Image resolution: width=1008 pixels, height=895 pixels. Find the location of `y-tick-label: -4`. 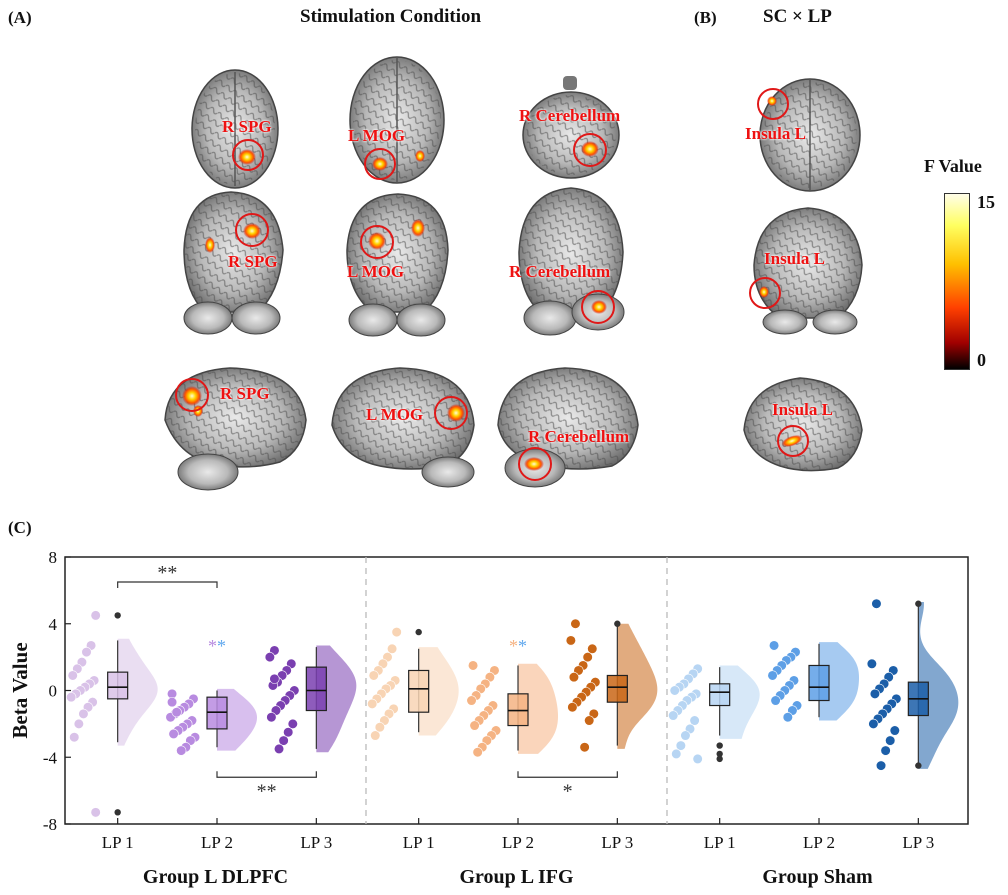

y-tick-label: -4 is located at coordinates (50, 757).